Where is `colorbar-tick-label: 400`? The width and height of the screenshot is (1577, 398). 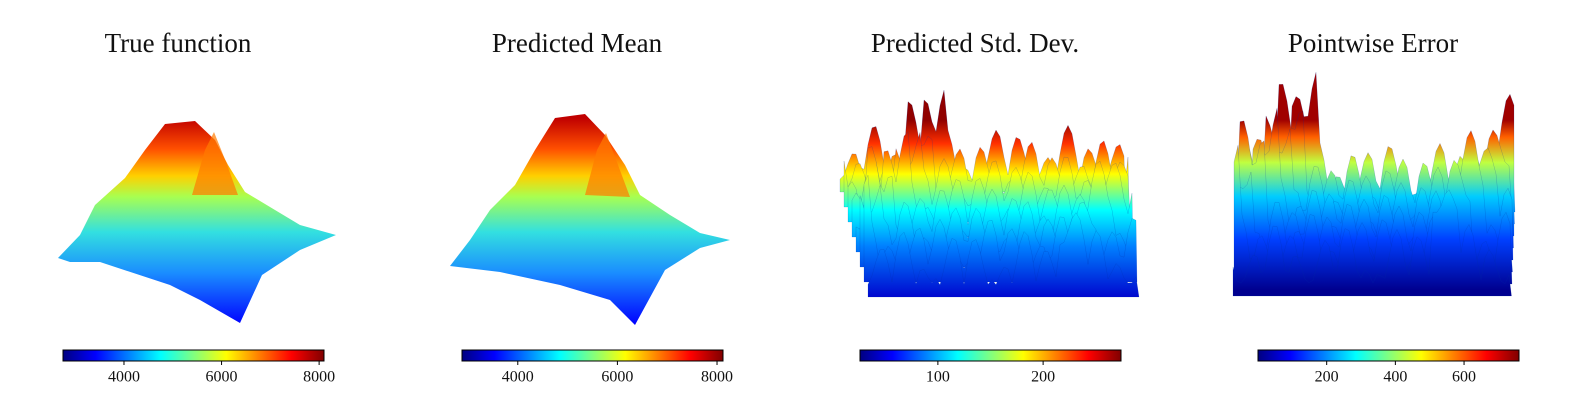 colorbar-tick-label: 400 is located at coordinates (1395, 377).